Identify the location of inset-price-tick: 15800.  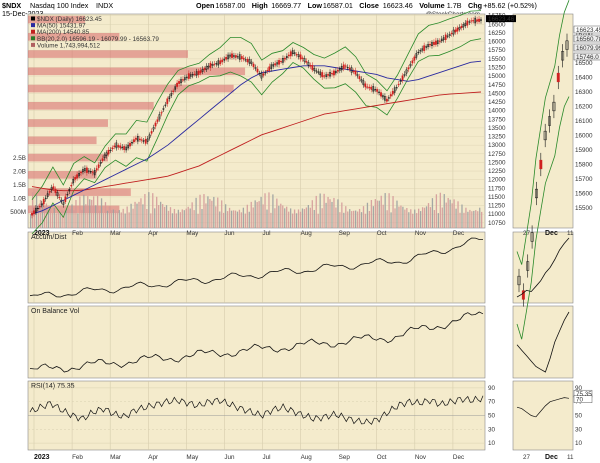
(584, 165).